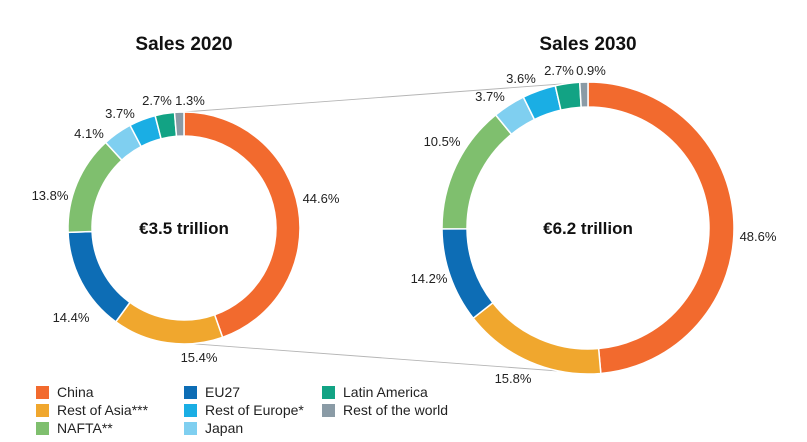 This screenshot has height=442, width=807. I want to click on chart-title: Sales 2020, so click(183, 44).